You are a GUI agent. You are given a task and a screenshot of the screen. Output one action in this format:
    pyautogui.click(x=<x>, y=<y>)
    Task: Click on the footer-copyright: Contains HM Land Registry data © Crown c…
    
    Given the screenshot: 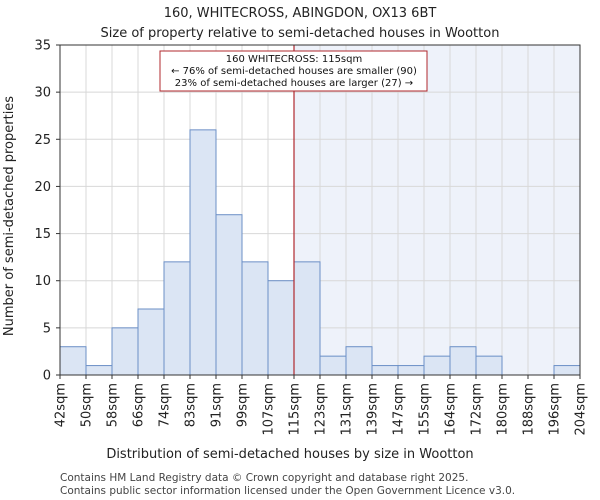 What is the action you would take?
    pyautogui.click(x=264, y=478)
    